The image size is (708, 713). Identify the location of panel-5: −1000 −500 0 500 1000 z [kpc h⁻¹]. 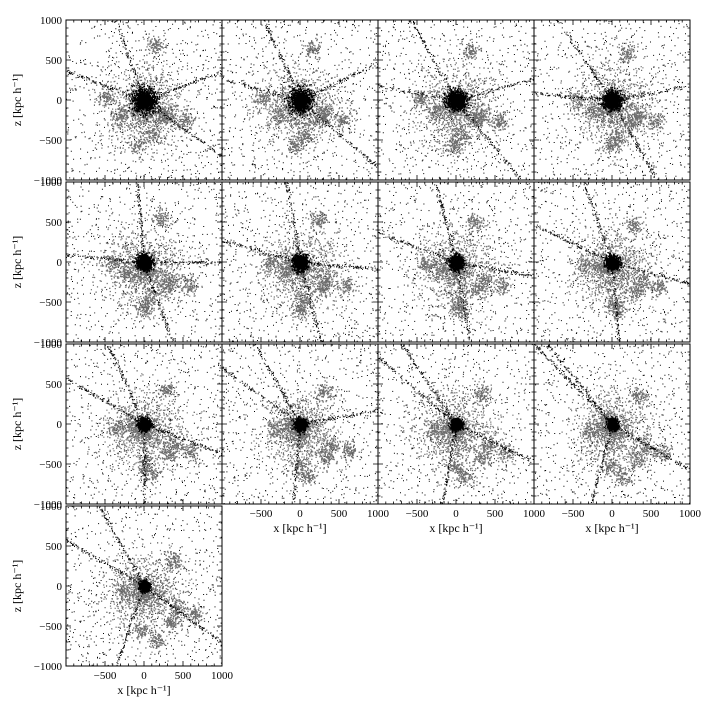
(116, 263).